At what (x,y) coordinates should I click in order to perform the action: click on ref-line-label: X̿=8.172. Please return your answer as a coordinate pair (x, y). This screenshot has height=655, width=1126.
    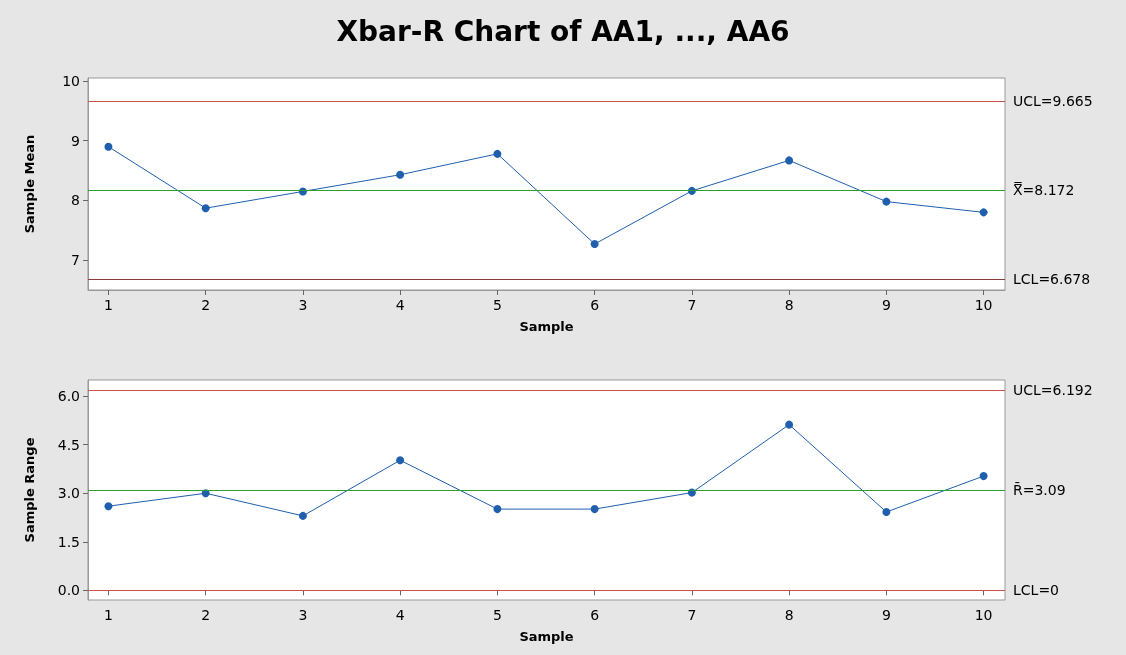
    Looking at the image, I should click on (1044, 190).